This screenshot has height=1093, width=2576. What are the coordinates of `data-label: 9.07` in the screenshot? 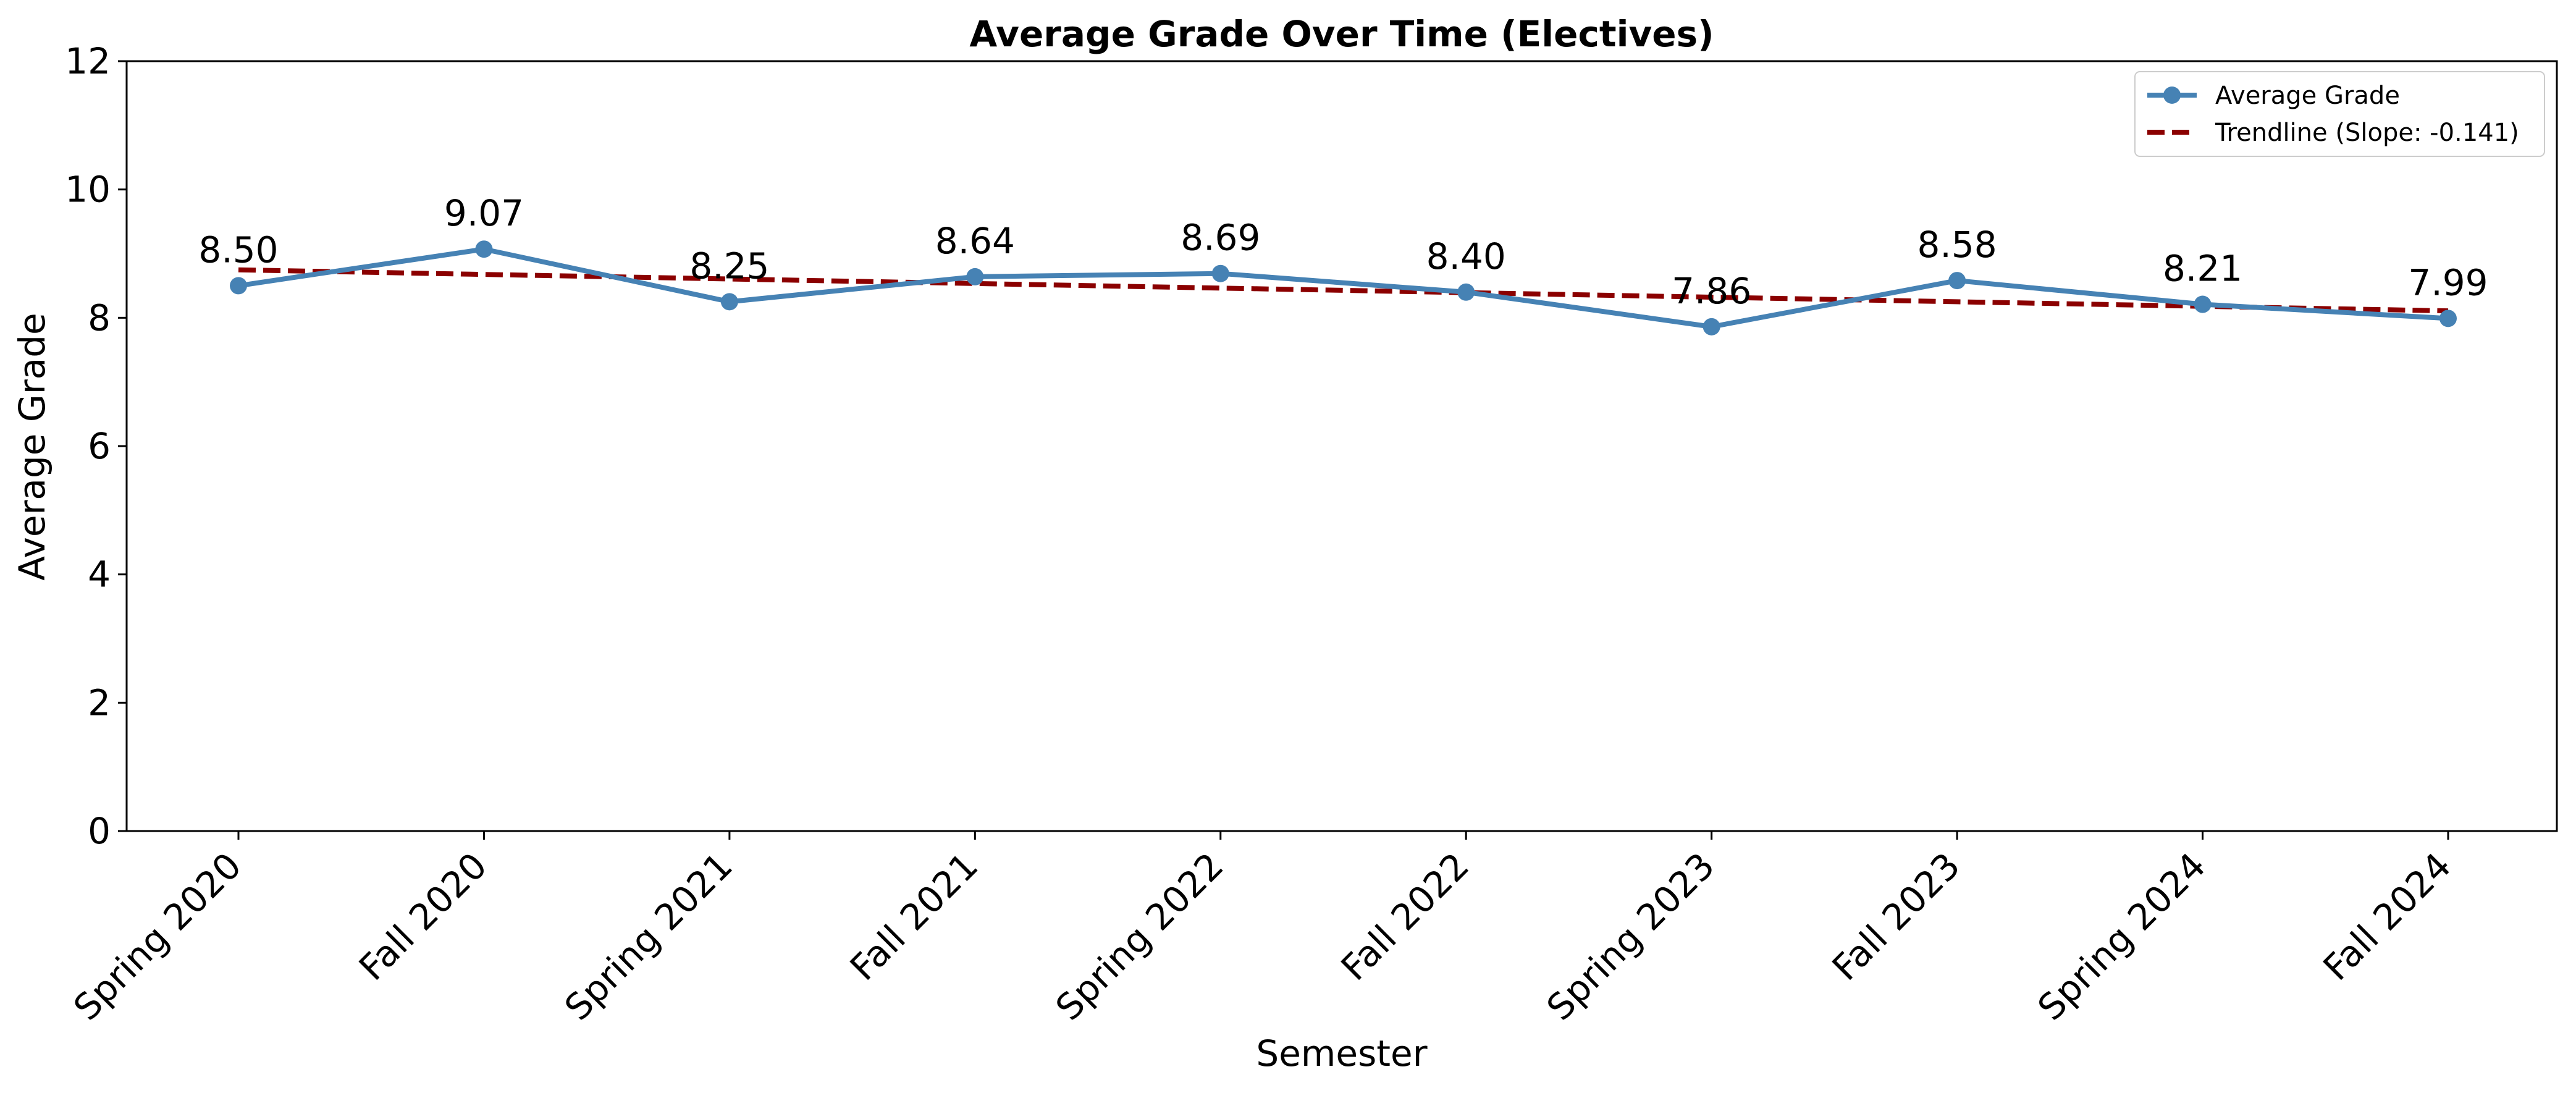 It's located at (484, 213).